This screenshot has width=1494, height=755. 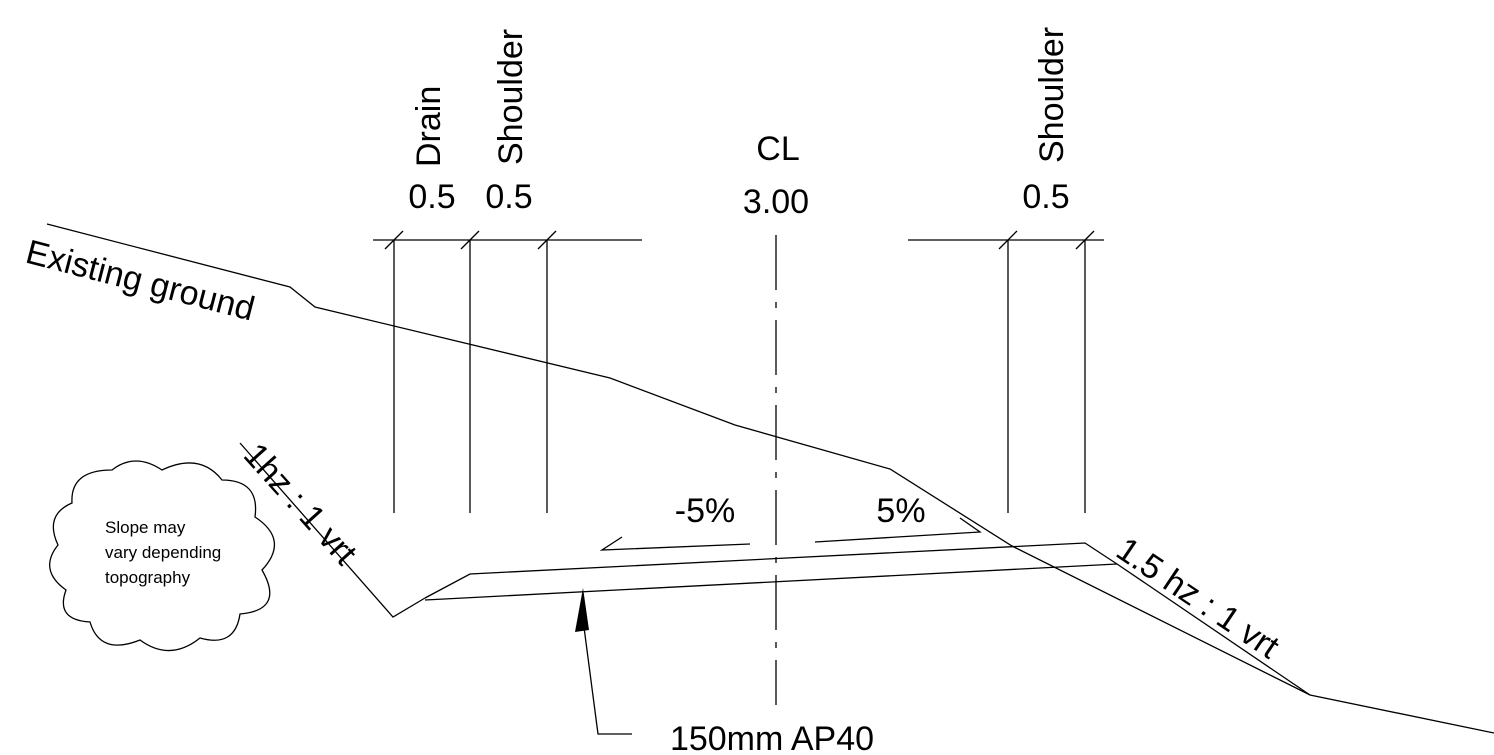 I want to click on pavement-base-line, so click(x=771, y=582).